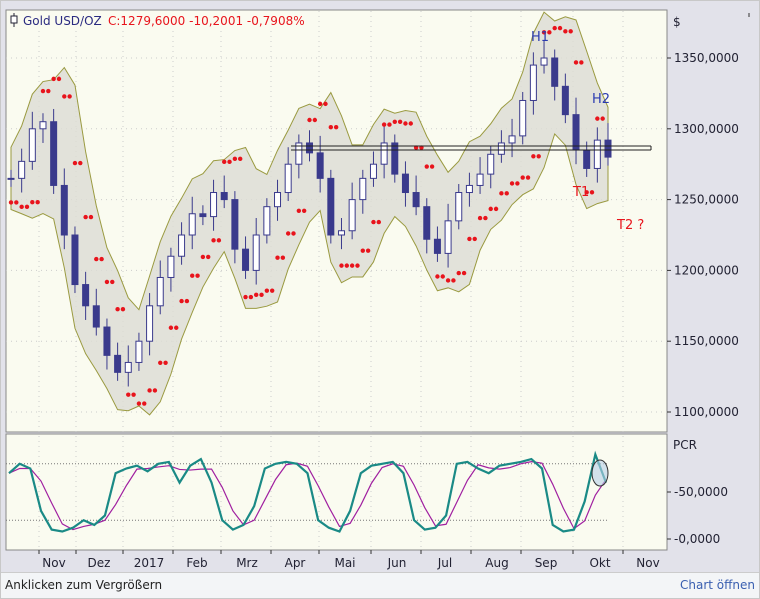 The height and width of the screenshot is (599, 760). What do you see at coordinates (706, 58) in the screenshot?
I see `price-tick-label: 1350,0000` at bounding box center [706, 58].